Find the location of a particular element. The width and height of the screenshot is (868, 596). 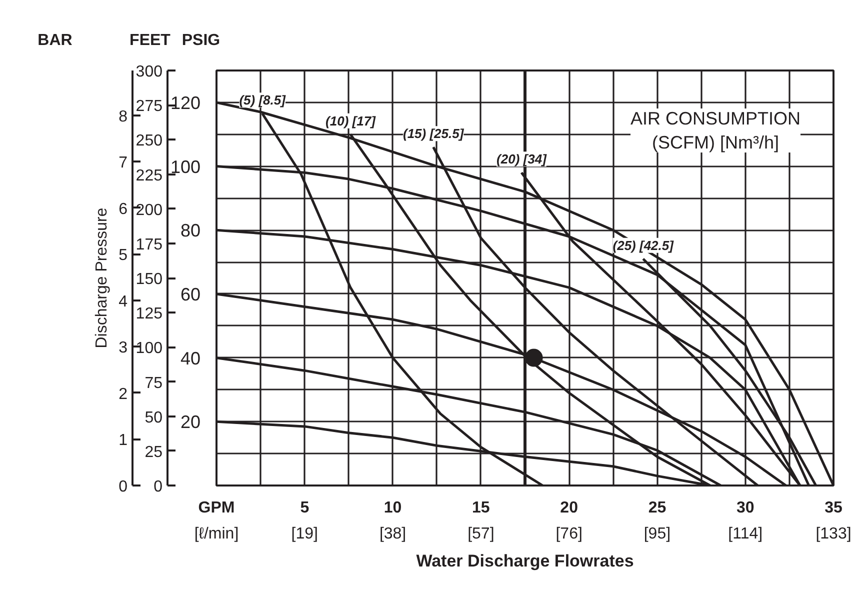

y3-tick-label: 3 is located at coordinates (123, 348).